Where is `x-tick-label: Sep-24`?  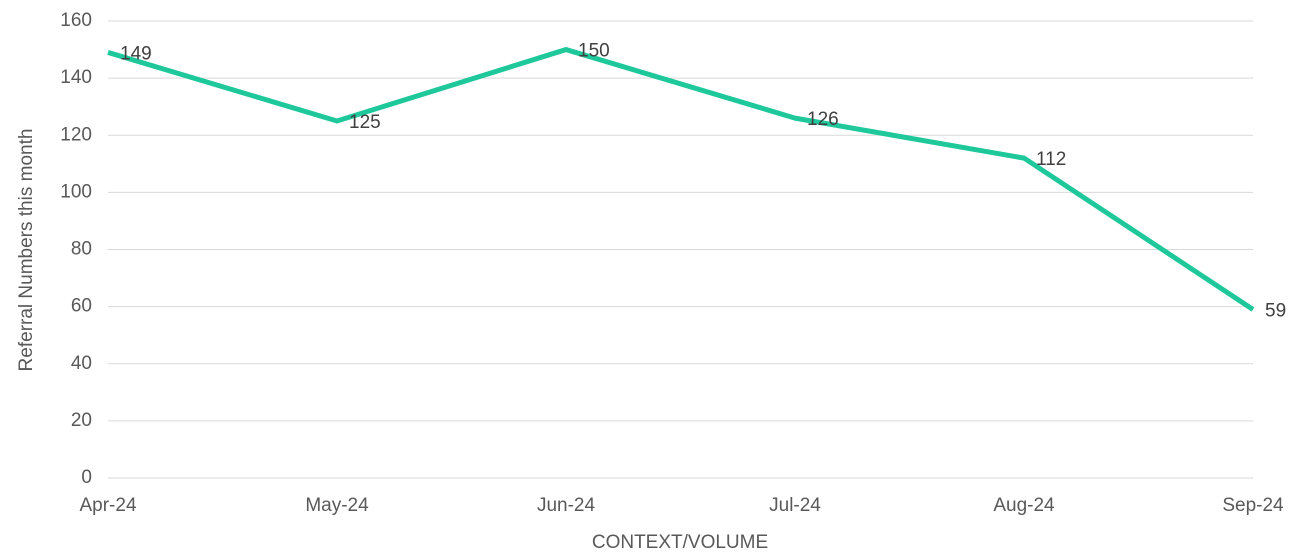 x-tick-label: Sep-24 is located at coordinates (1253, 505).